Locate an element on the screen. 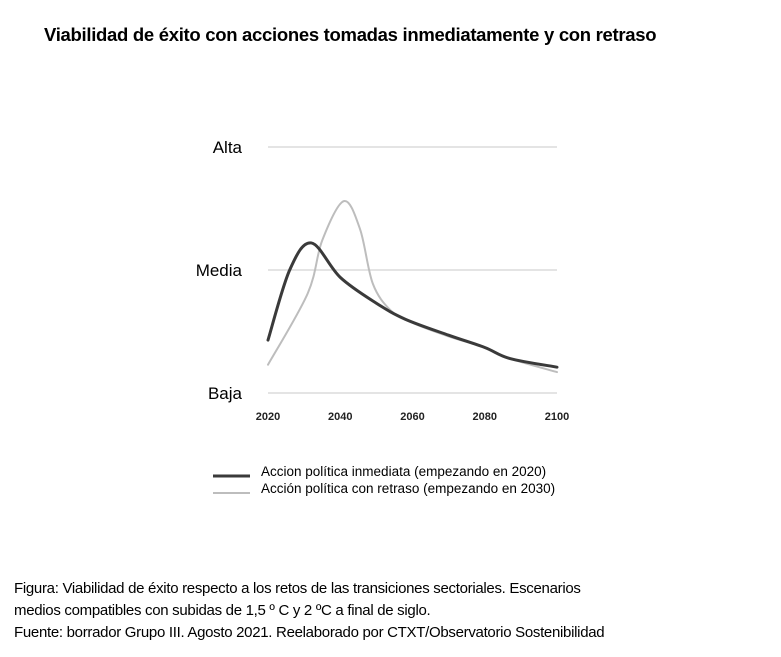  x-tick-label: 2020 is located at coordinates (268, 417).